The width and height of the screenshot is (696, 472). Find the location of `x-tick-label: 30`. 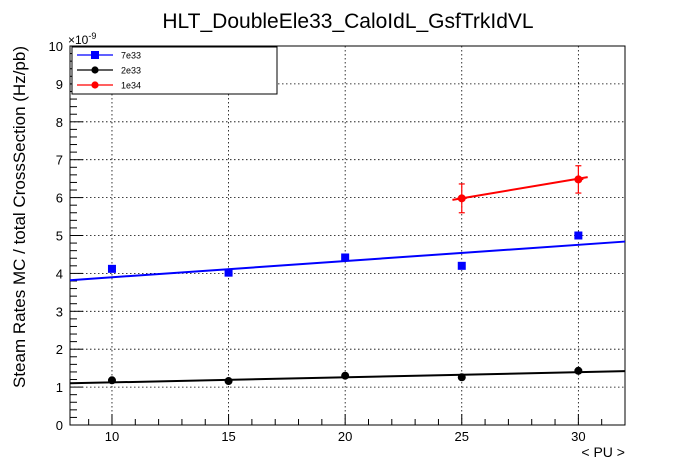

x-tick-label: 30 is located at coordinates (578, 436).